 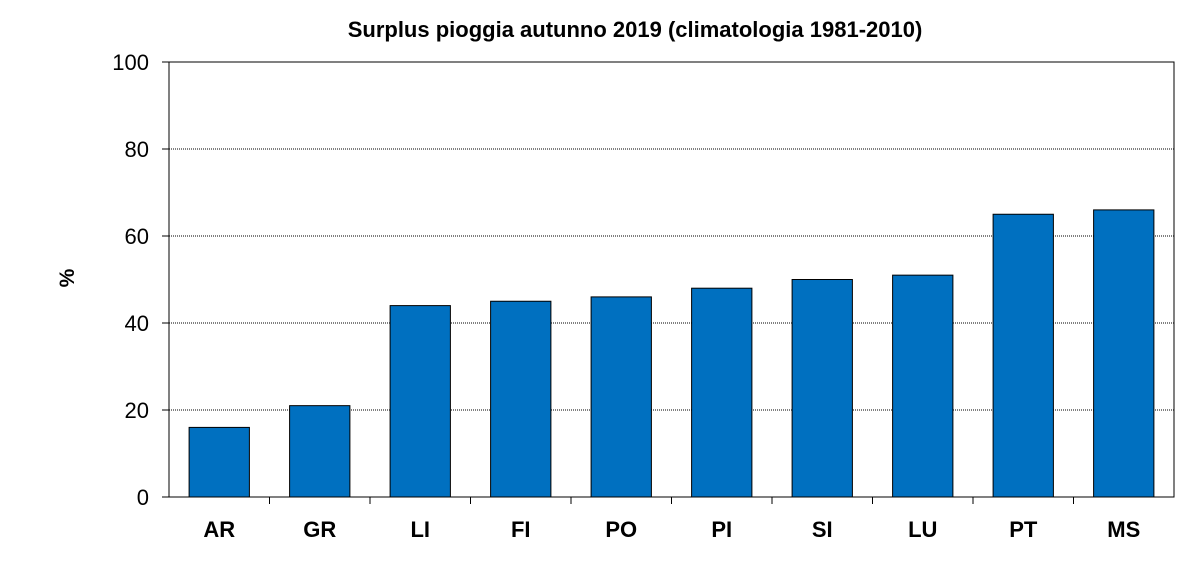 What do you see at coordinates (320, 451) in the screenshot?
I see `bar-gr` at bounding box center [320, 451].